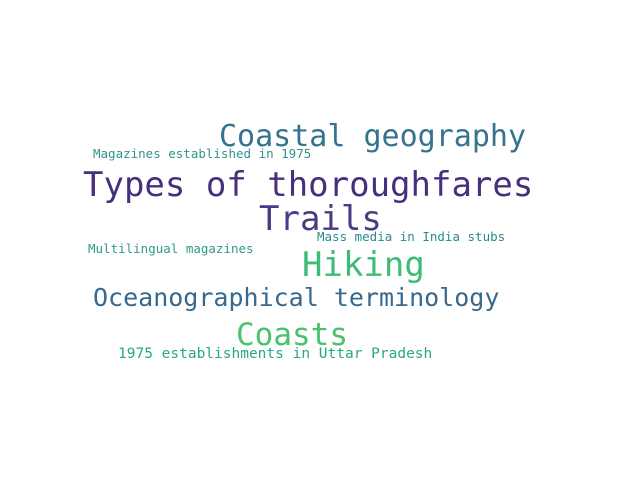 The height and width of the screenshot is (480, 640). What do you see at coordinates (411, 236) in the screenshot?
I see `word-mass-media-in-india-stubs: Mass media in India stubs` at bounding box center [411, 236].